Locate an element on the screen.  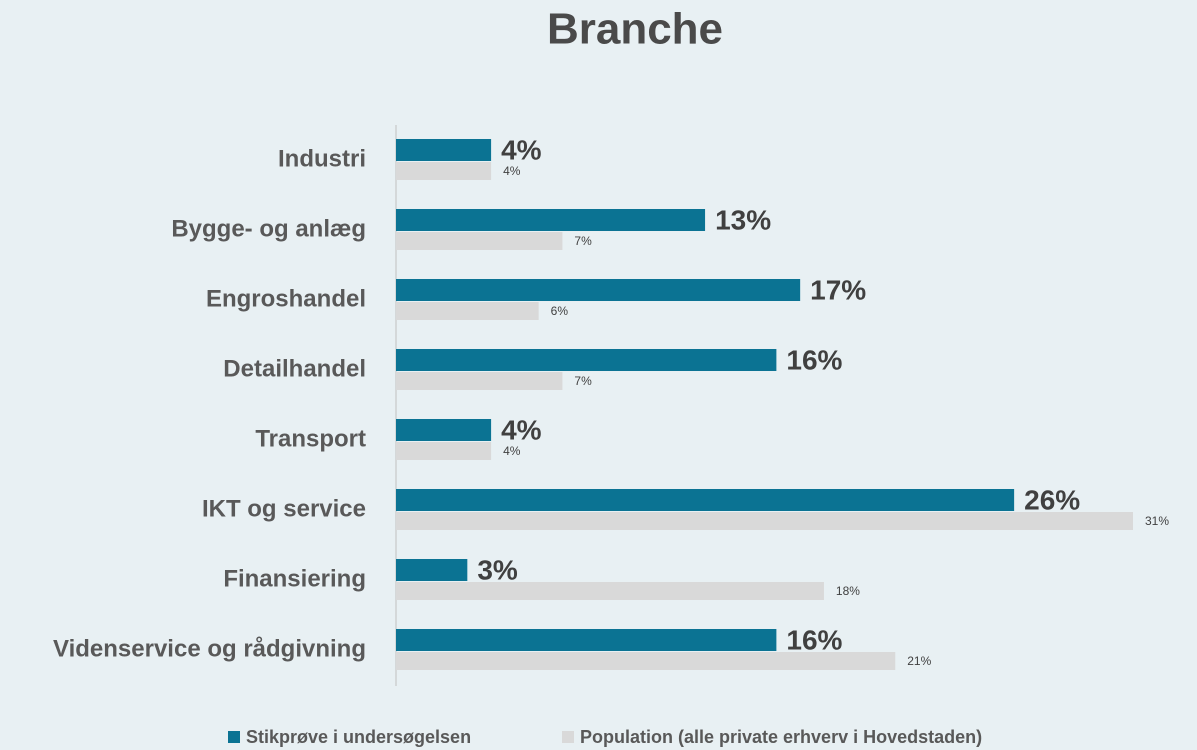
category-label: Industri is located at coordinates (322, 158).